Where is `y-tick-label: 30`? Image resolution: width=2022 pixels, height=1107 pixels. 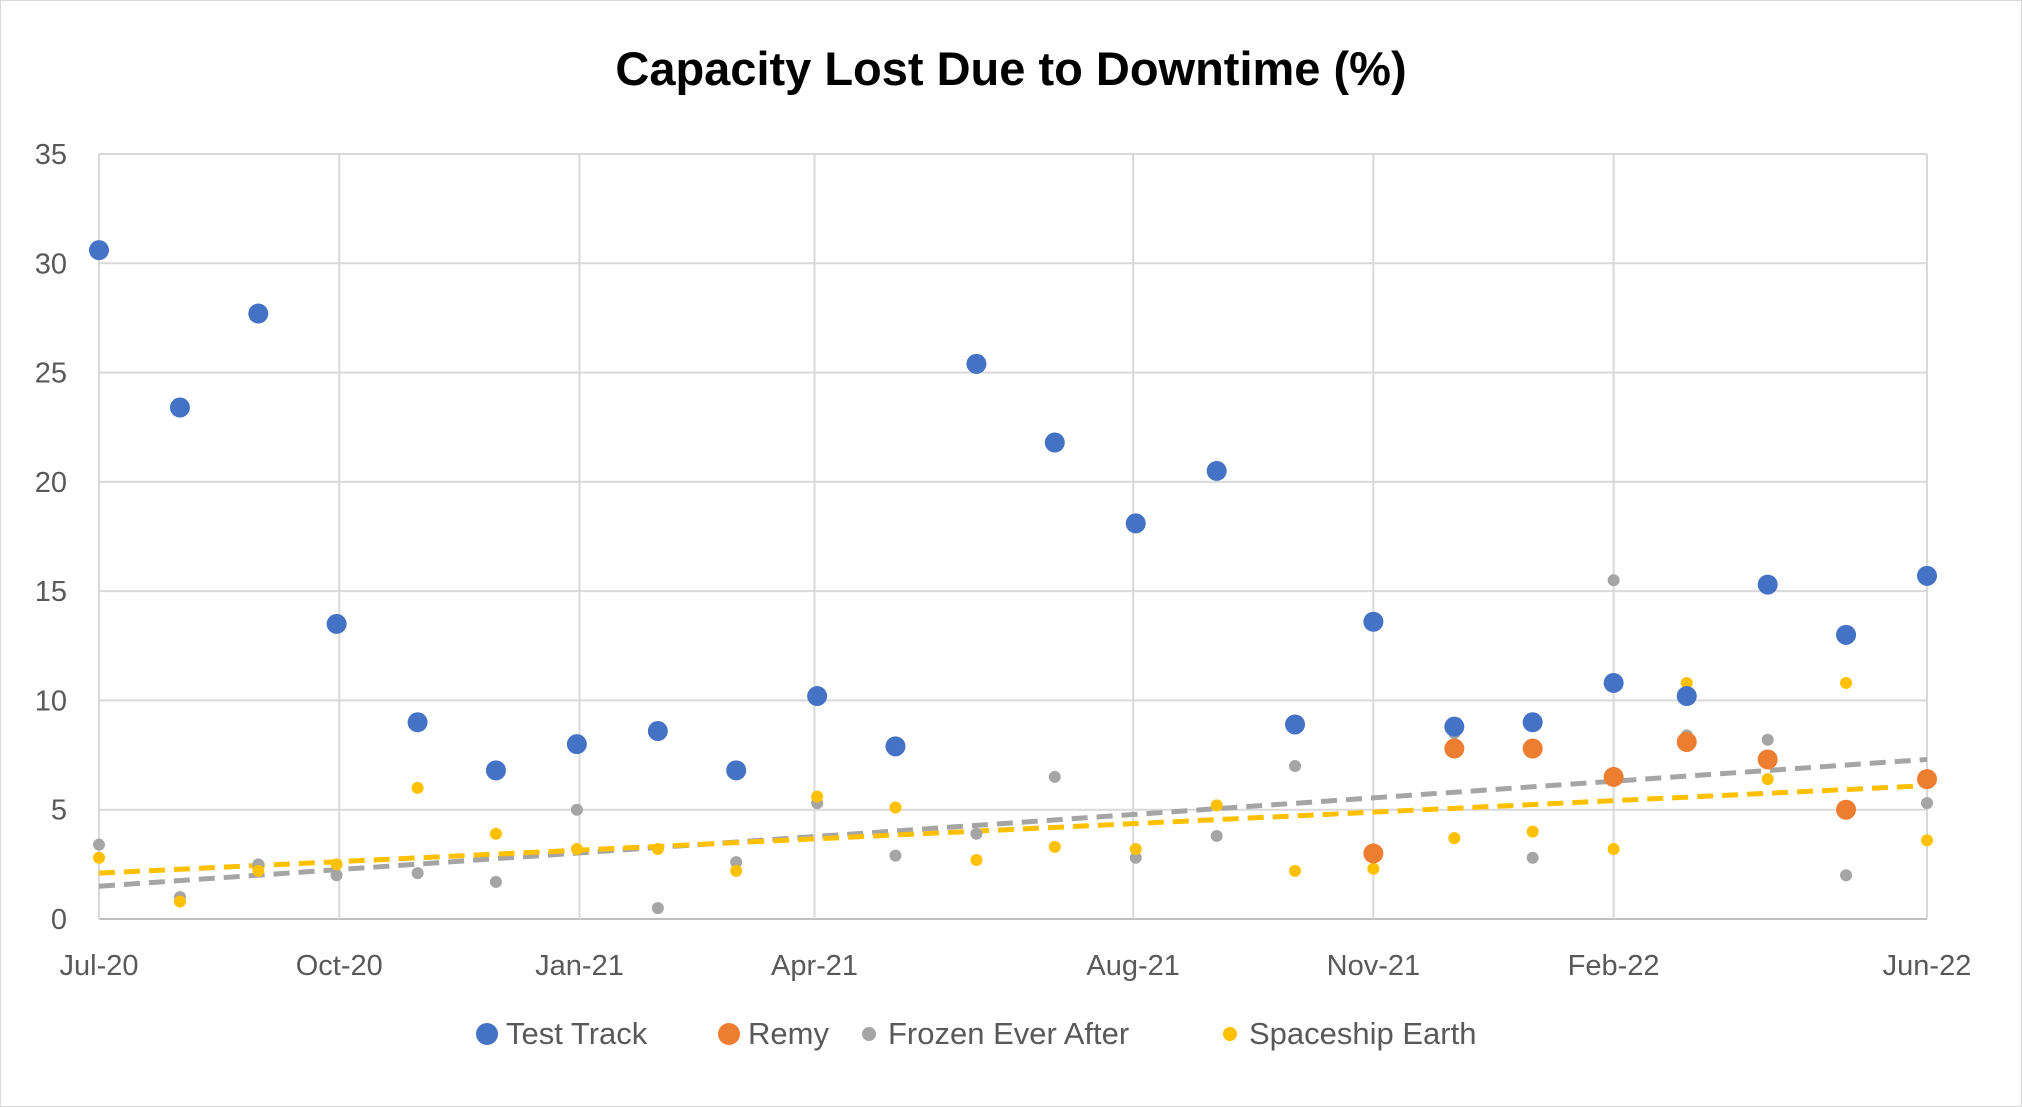
y-tick-label: 30 is located at coordinates (51, 264).